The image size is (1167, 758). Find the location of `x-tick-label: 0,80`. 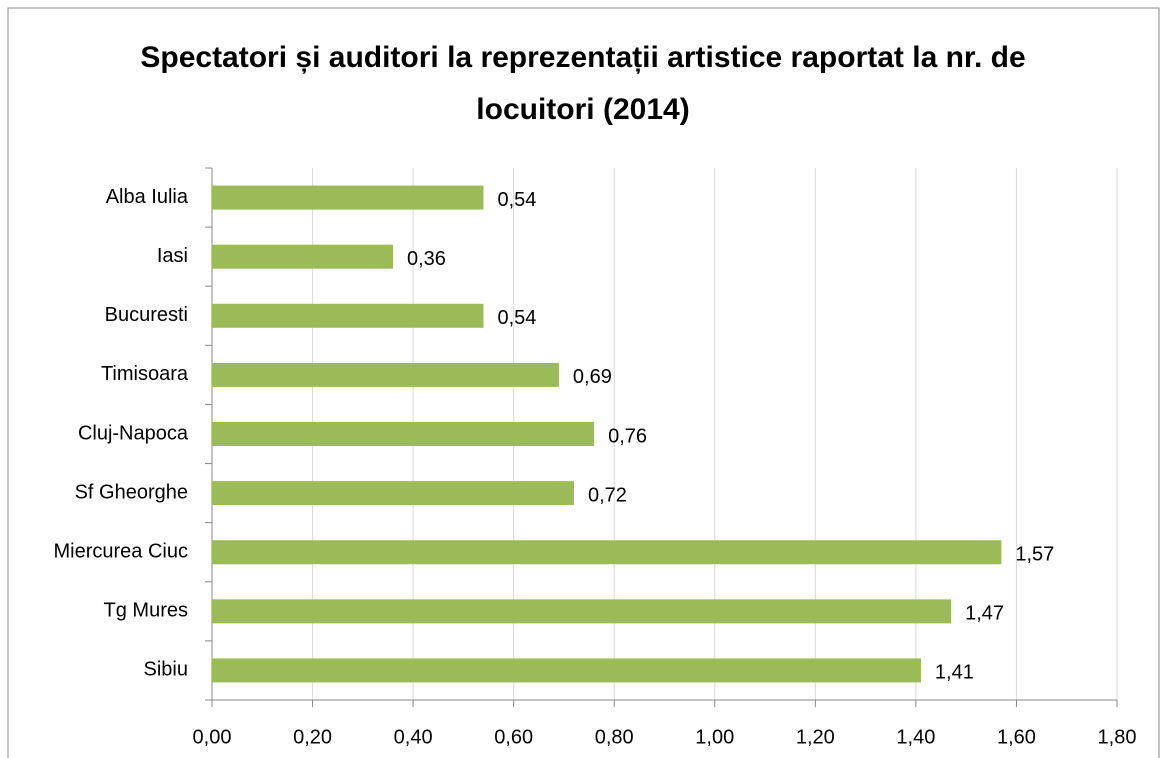

x-tick-label: 0,80 is located at coordinates (614, 737).